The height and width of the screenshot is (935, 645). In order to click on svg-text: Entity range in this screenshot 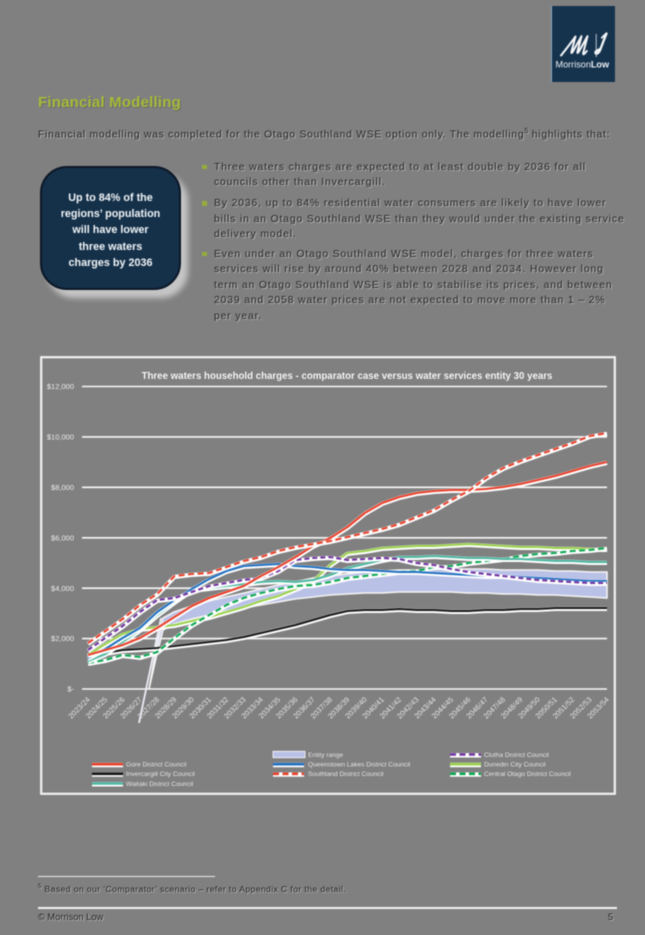, I will do `click(326, 755)`.